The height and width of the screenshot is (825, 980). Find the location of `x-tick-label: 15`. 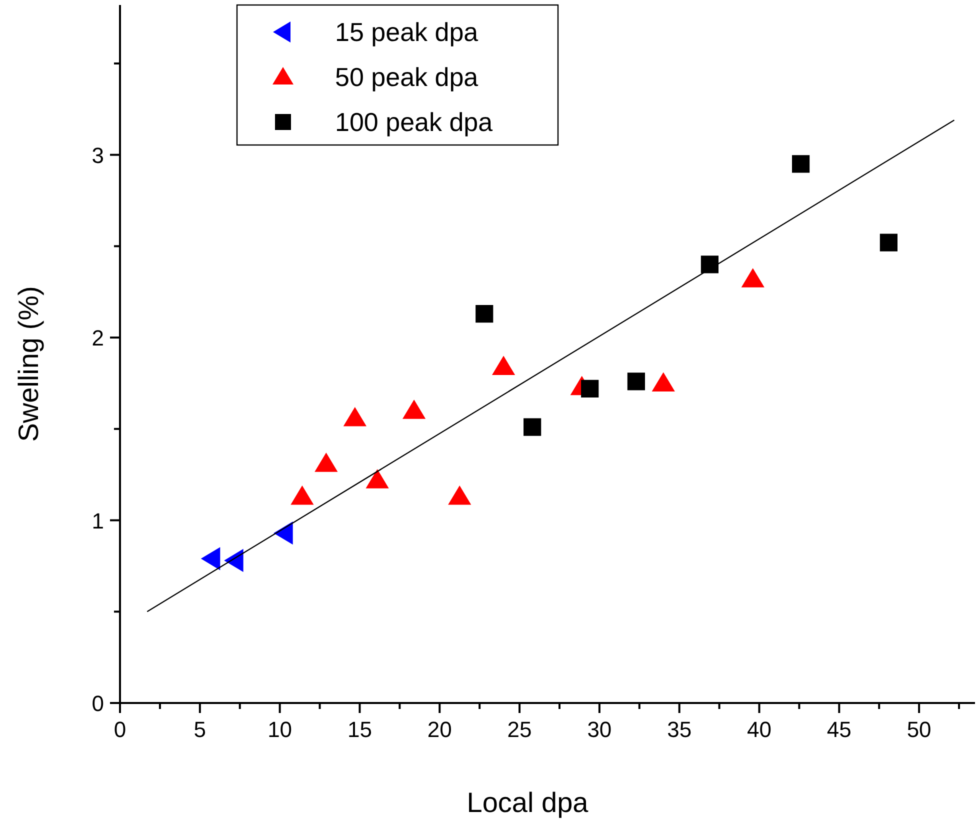

x-tick-label: 15 is located at coordinates (359, 729).